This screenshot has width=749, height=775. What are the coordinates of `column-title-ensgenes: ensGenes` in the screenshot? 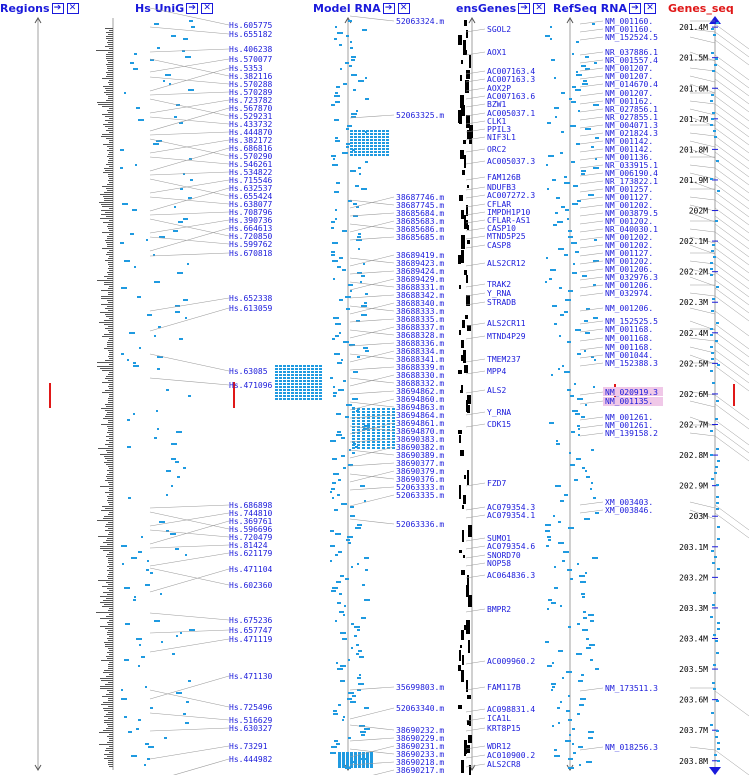 It's located at (486, 8).